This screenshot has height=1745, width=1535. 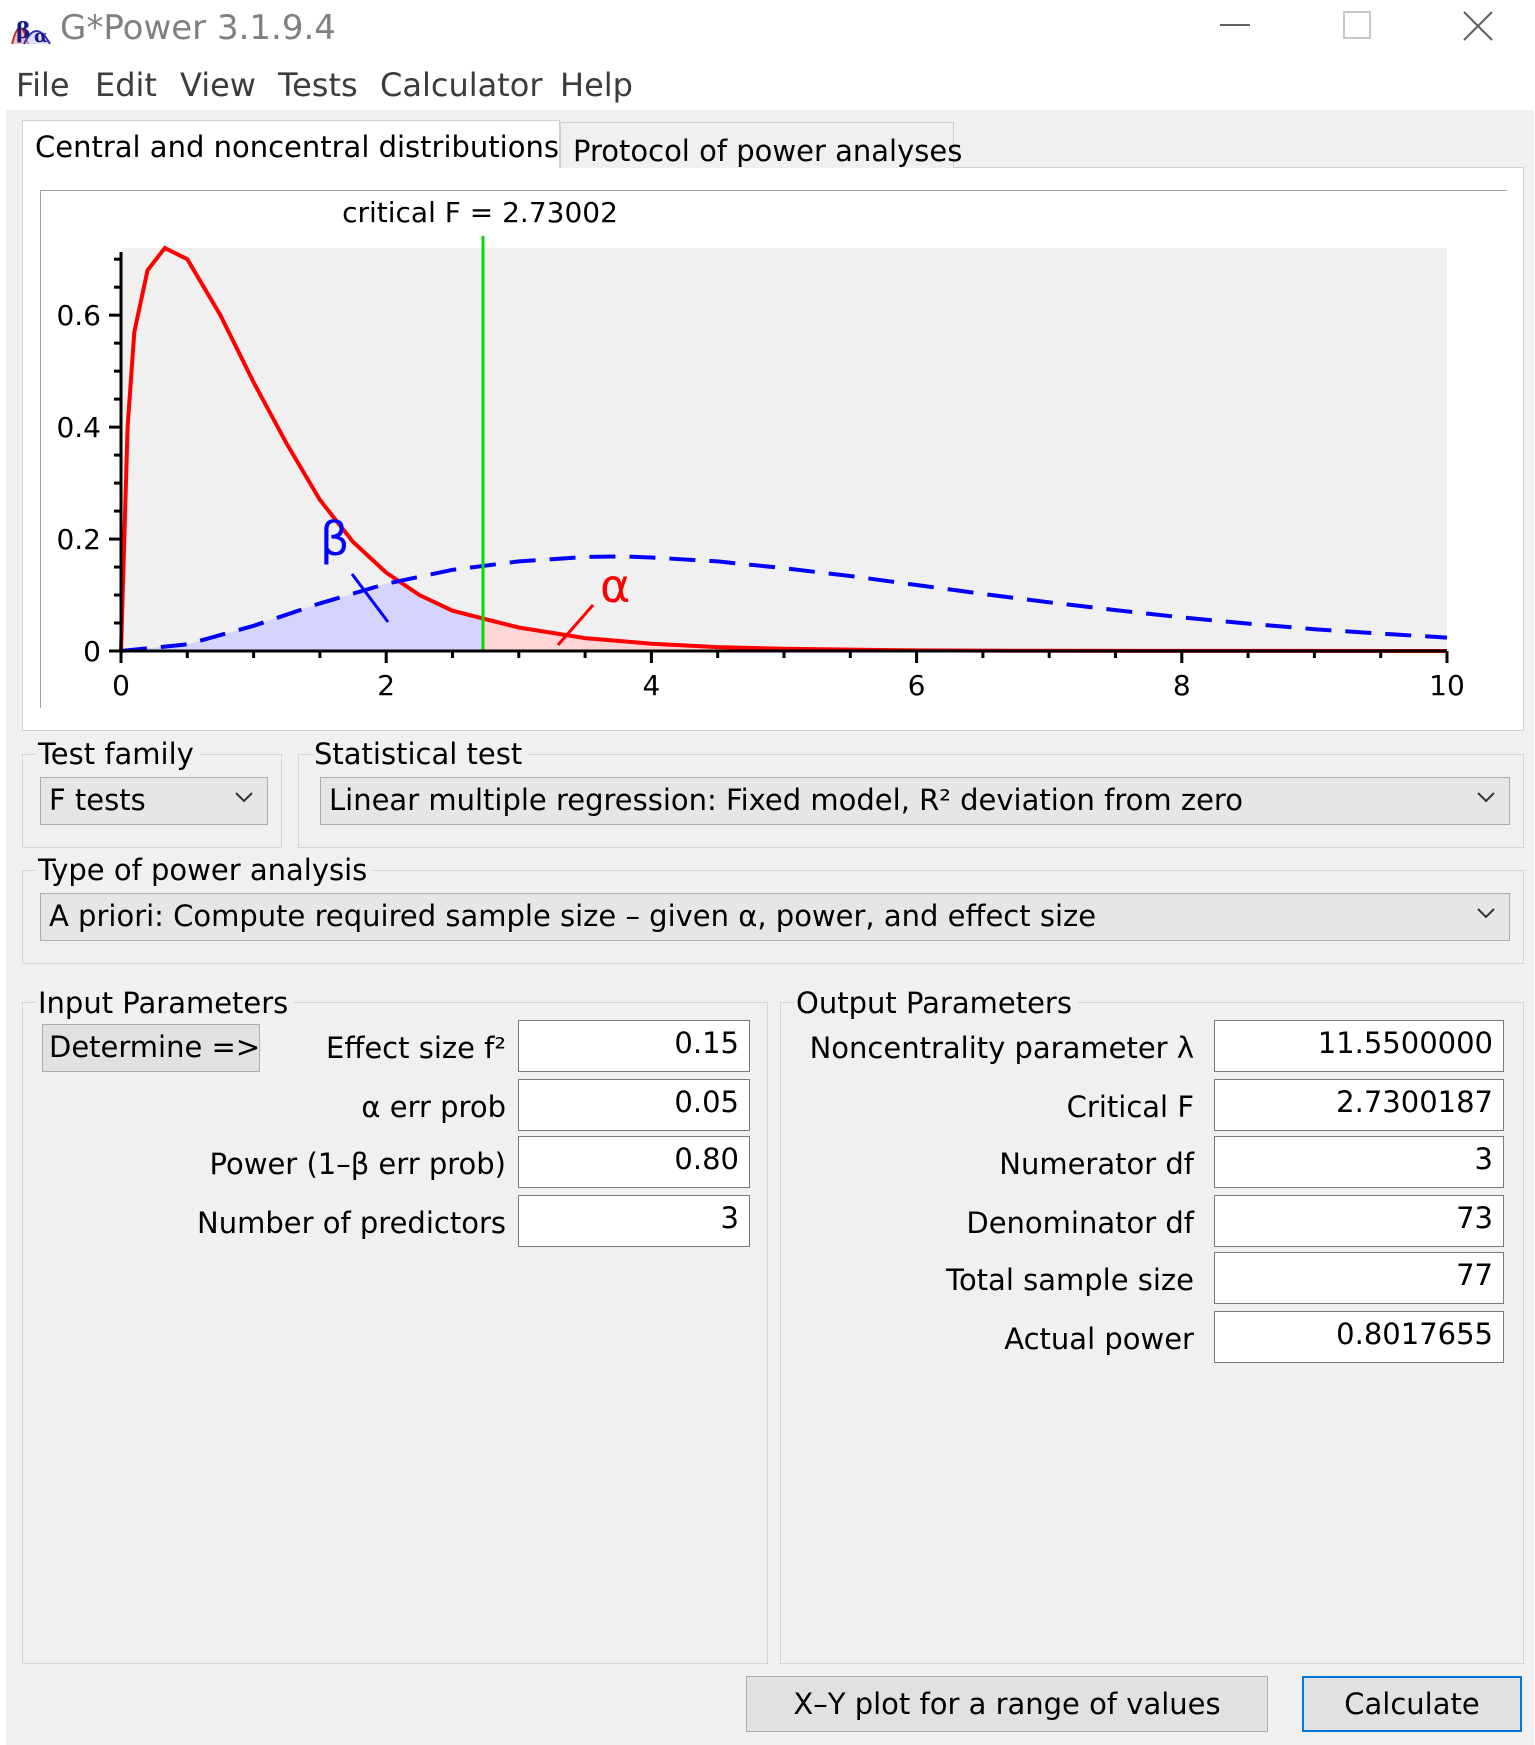 I want to click on output-parameters-label: Output Parameters, so click(x=936, y=1003).